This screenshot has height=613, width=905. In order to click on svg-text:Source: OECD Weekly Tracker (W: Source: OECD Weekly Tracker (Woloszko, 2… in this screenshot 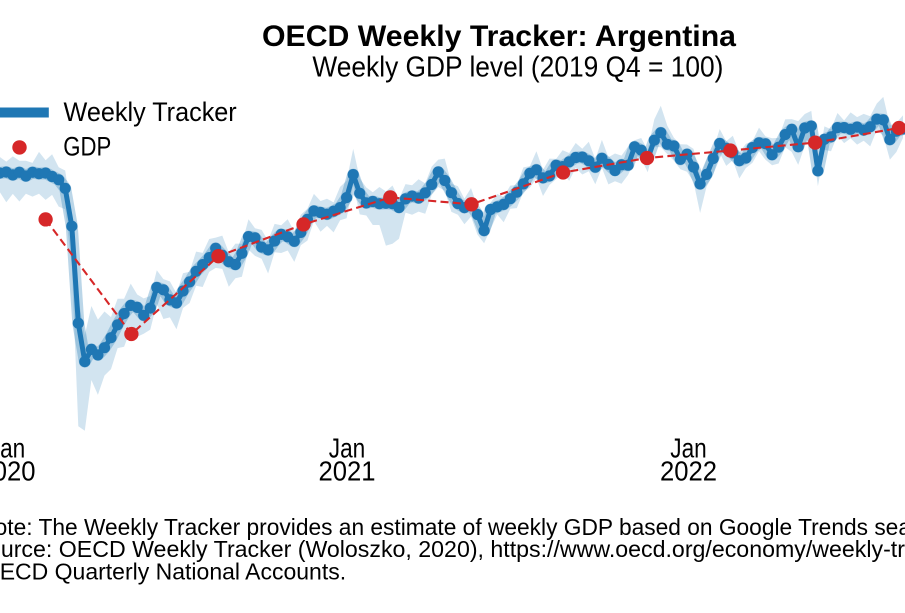, I will do `click(452, 549)`.